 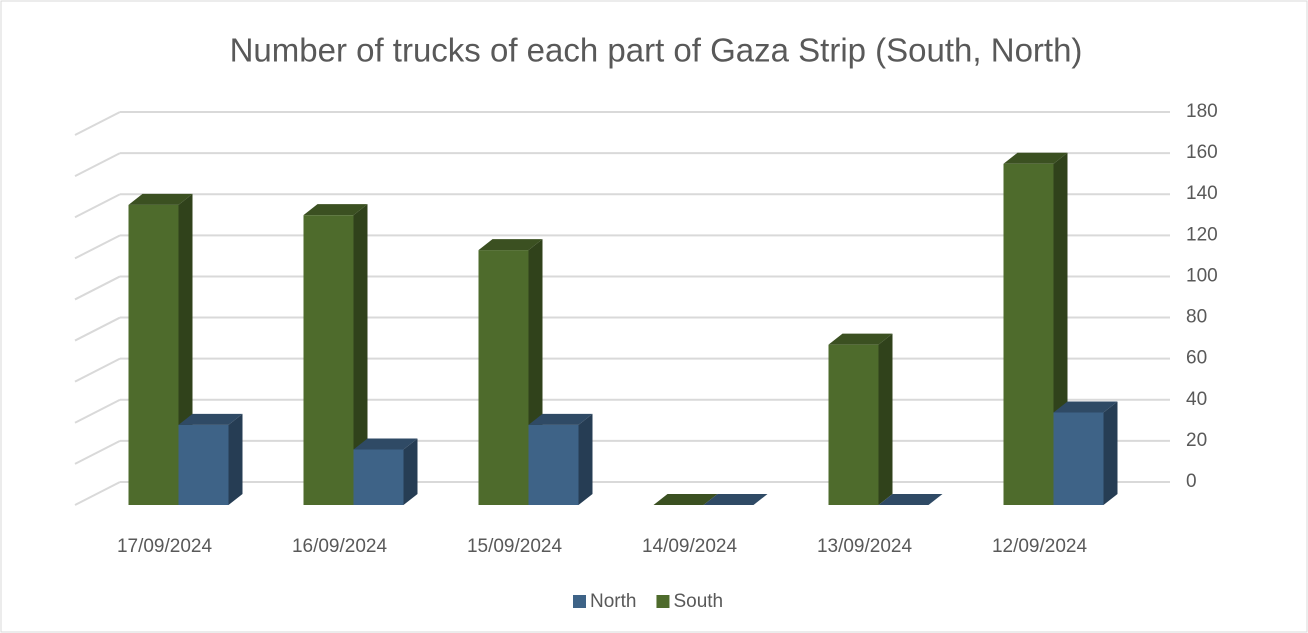 What do you see at coordinates (1040, 546) in the screenshot?
I see `x-tick-label: 12/09/2024` at bounding box center [1040, 546].